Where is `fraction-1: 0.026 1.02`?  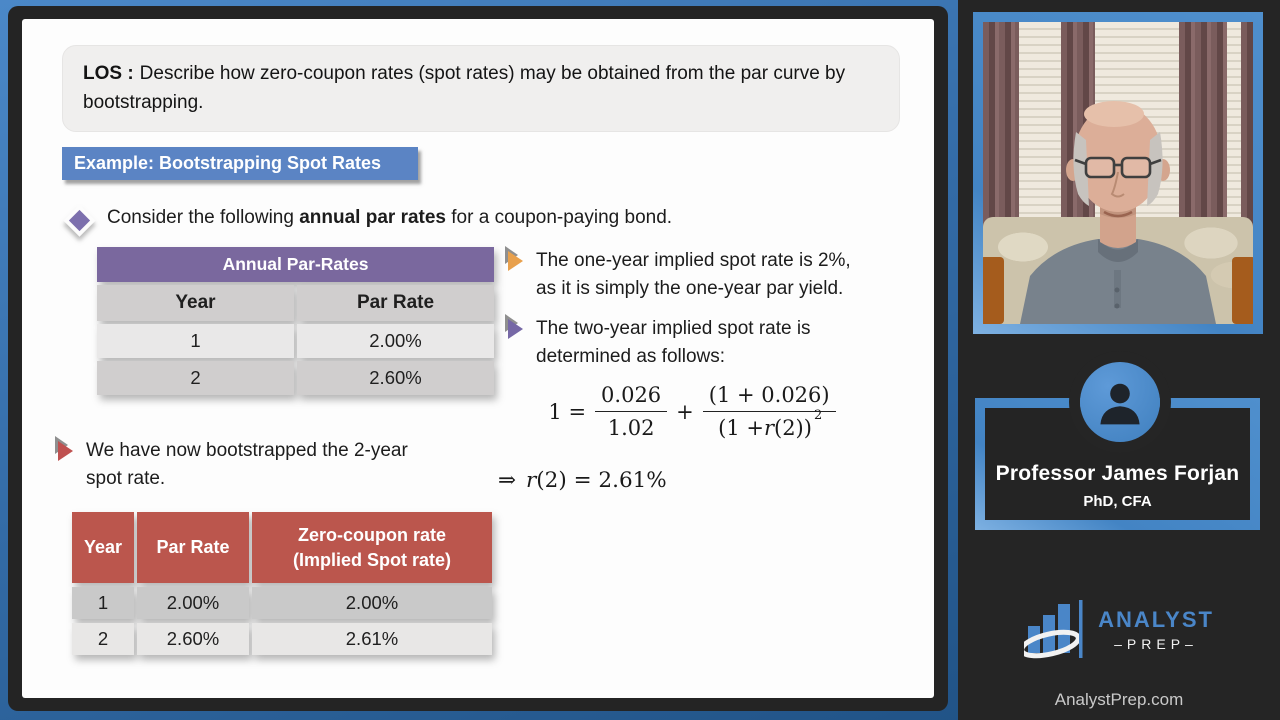
fraction-1: 0.026 1.02 is located at coordinates (631, 411).